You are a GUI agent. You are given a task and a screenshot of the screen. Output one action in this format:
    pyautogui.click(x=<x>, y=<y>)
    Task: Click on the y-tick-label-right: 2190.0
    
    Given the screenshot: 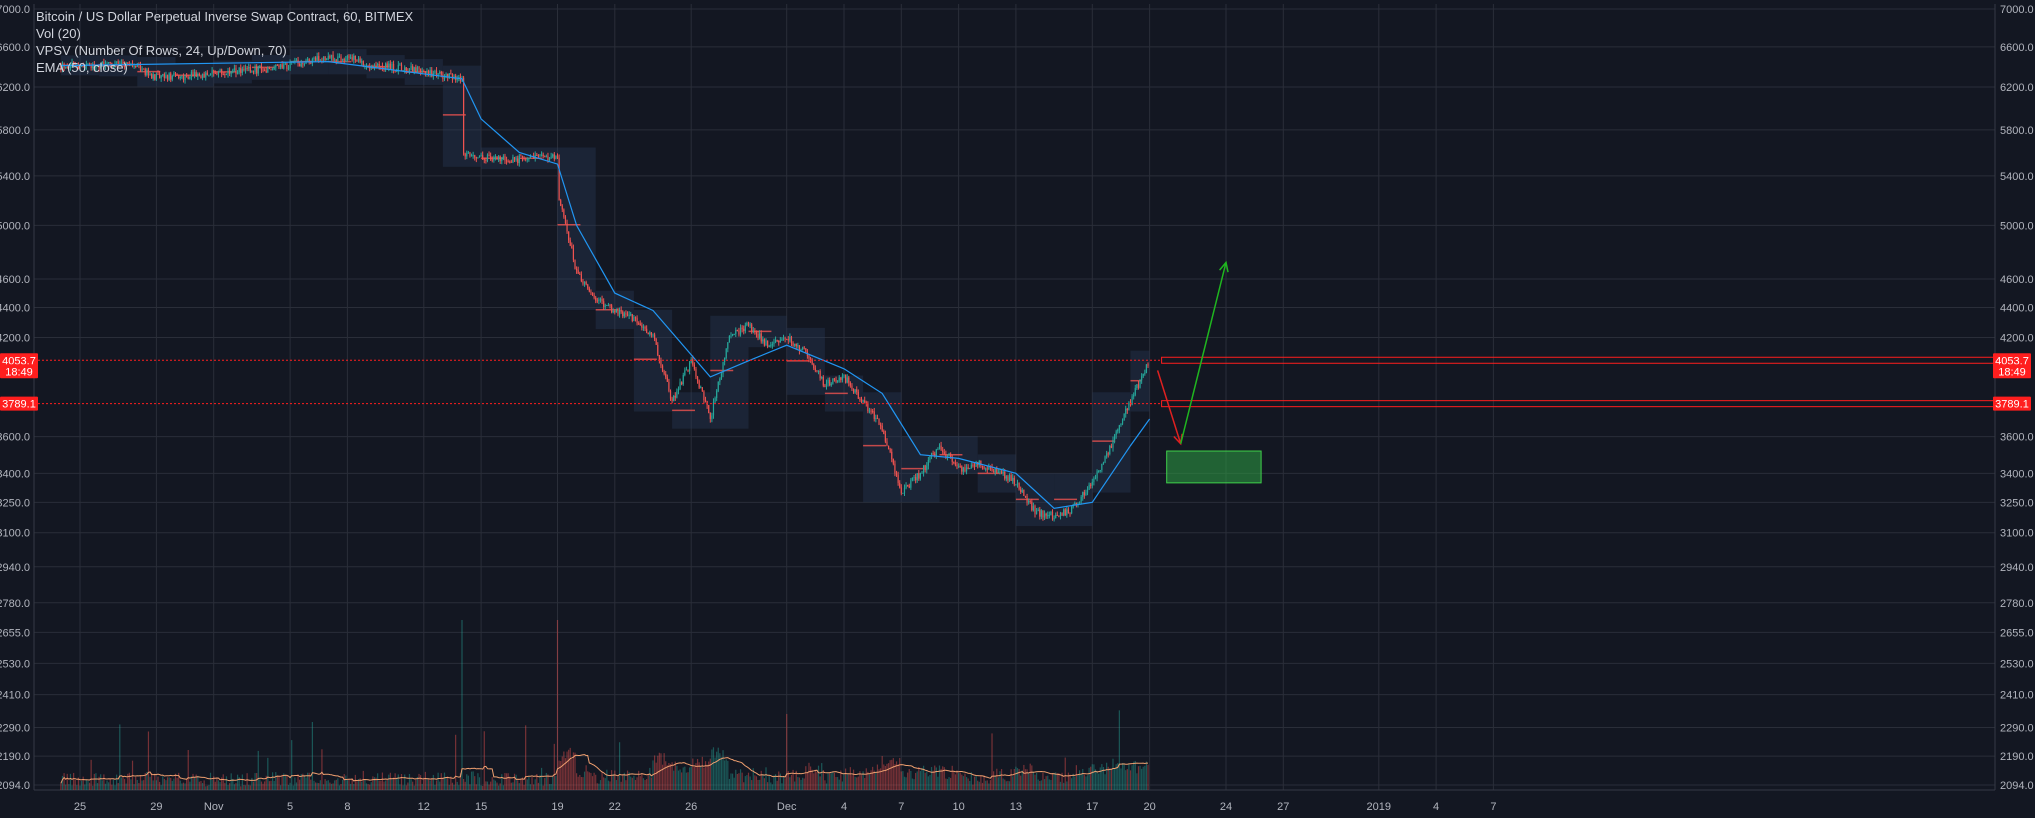 What is the action you would take?
    pyautogui.click(x=2017, y=757)
    